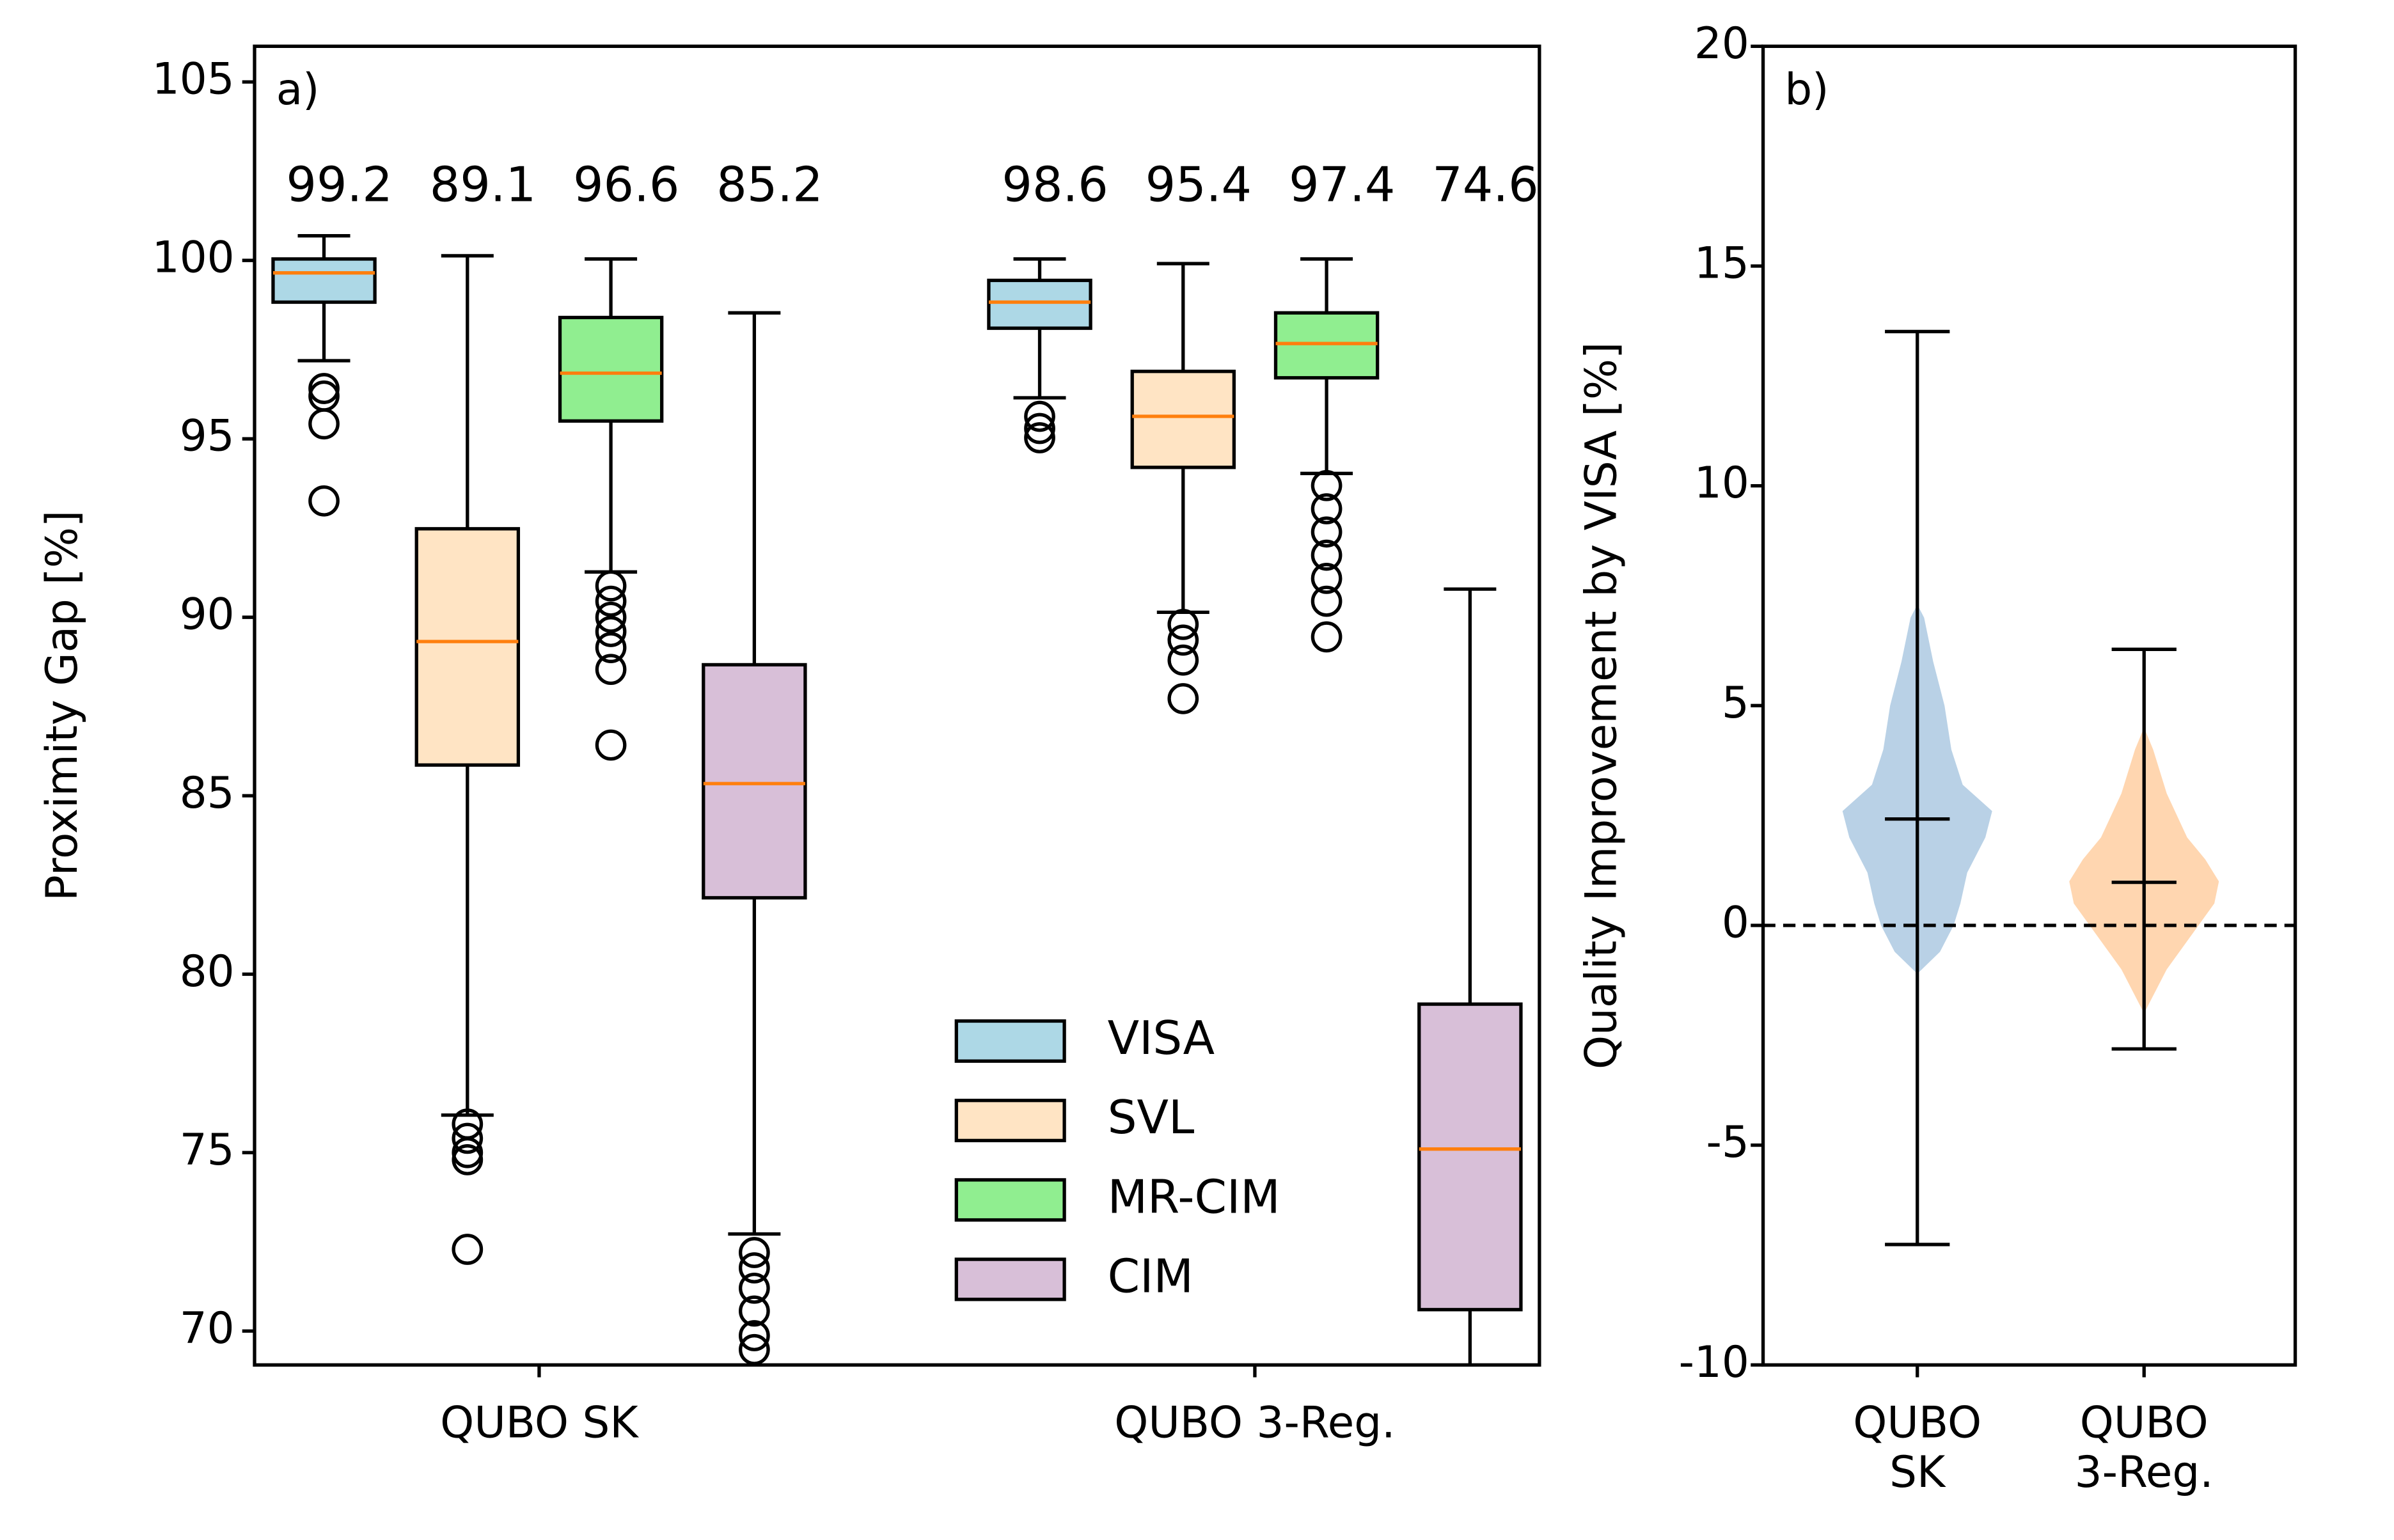 The image size is (2394, 1540). Describe the element at coordinates (208, 614) in the screenshot. I see `y-tick-label: 90` at that location.